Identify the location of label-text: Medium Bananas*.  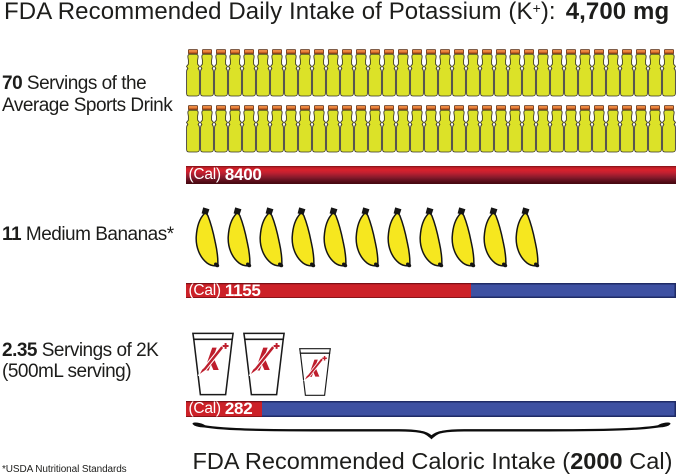
(97, 234).